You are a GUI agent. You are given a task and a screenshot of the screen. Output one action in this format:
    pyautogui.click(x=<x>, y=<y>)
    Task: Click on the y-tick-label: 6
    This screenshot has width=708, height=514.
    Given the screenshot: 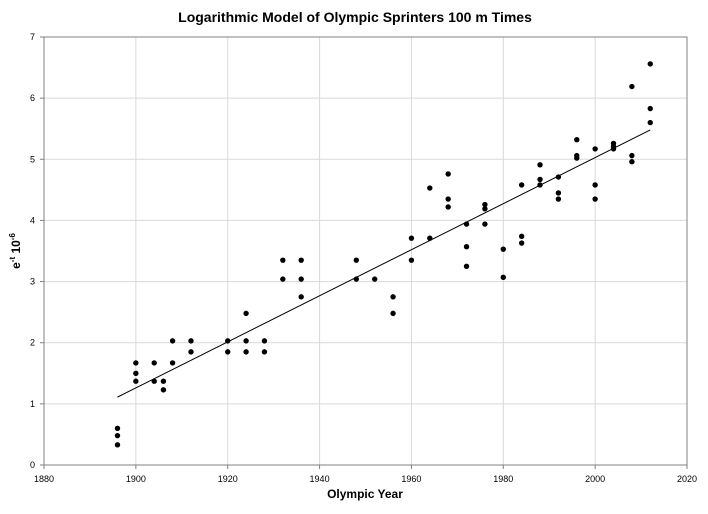 What is the action you would take?
    pyautogui.click(x=32, y=98)
    